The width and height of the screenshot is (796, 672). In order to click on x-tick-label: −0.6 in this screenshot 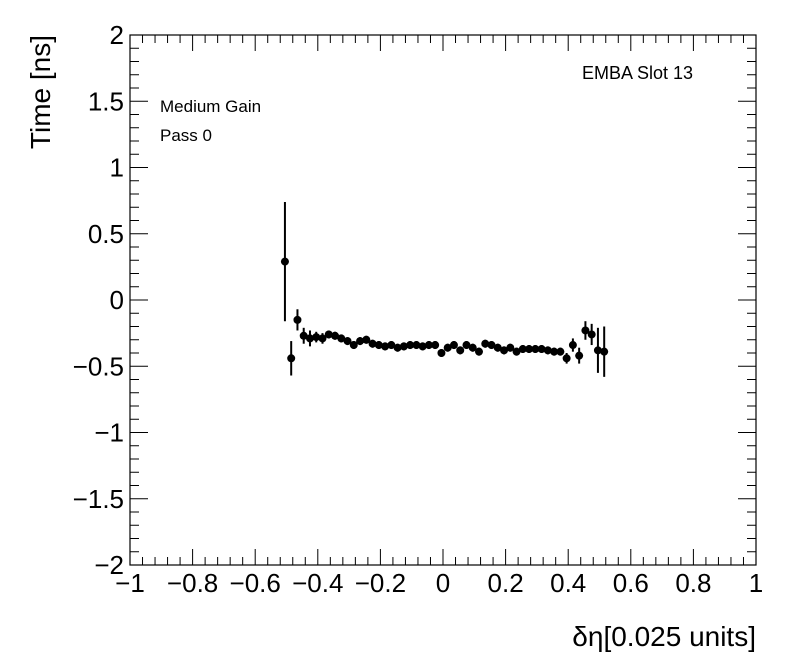, I will do `click(255, 583)`.